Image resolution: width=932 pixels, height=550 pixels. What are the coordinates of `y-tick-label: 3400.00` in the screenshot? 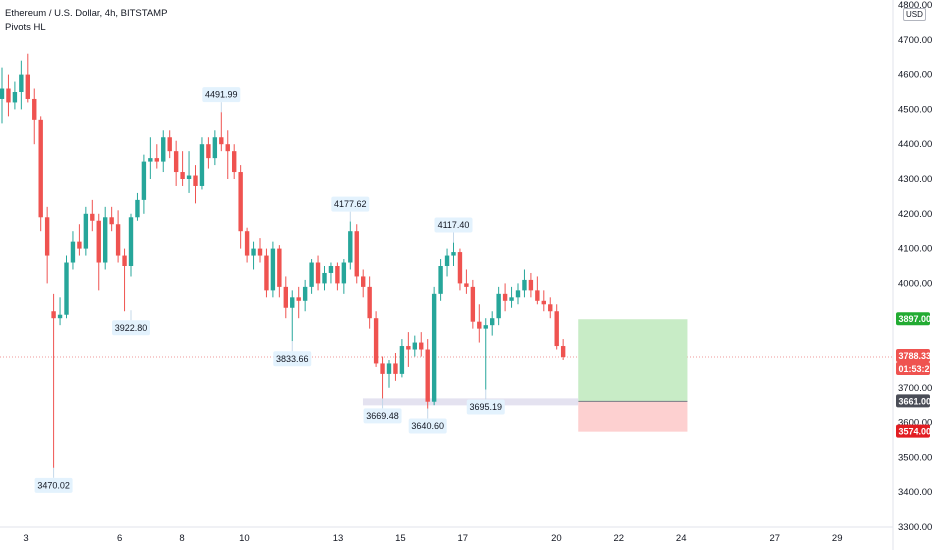 It's located at (915, 492).